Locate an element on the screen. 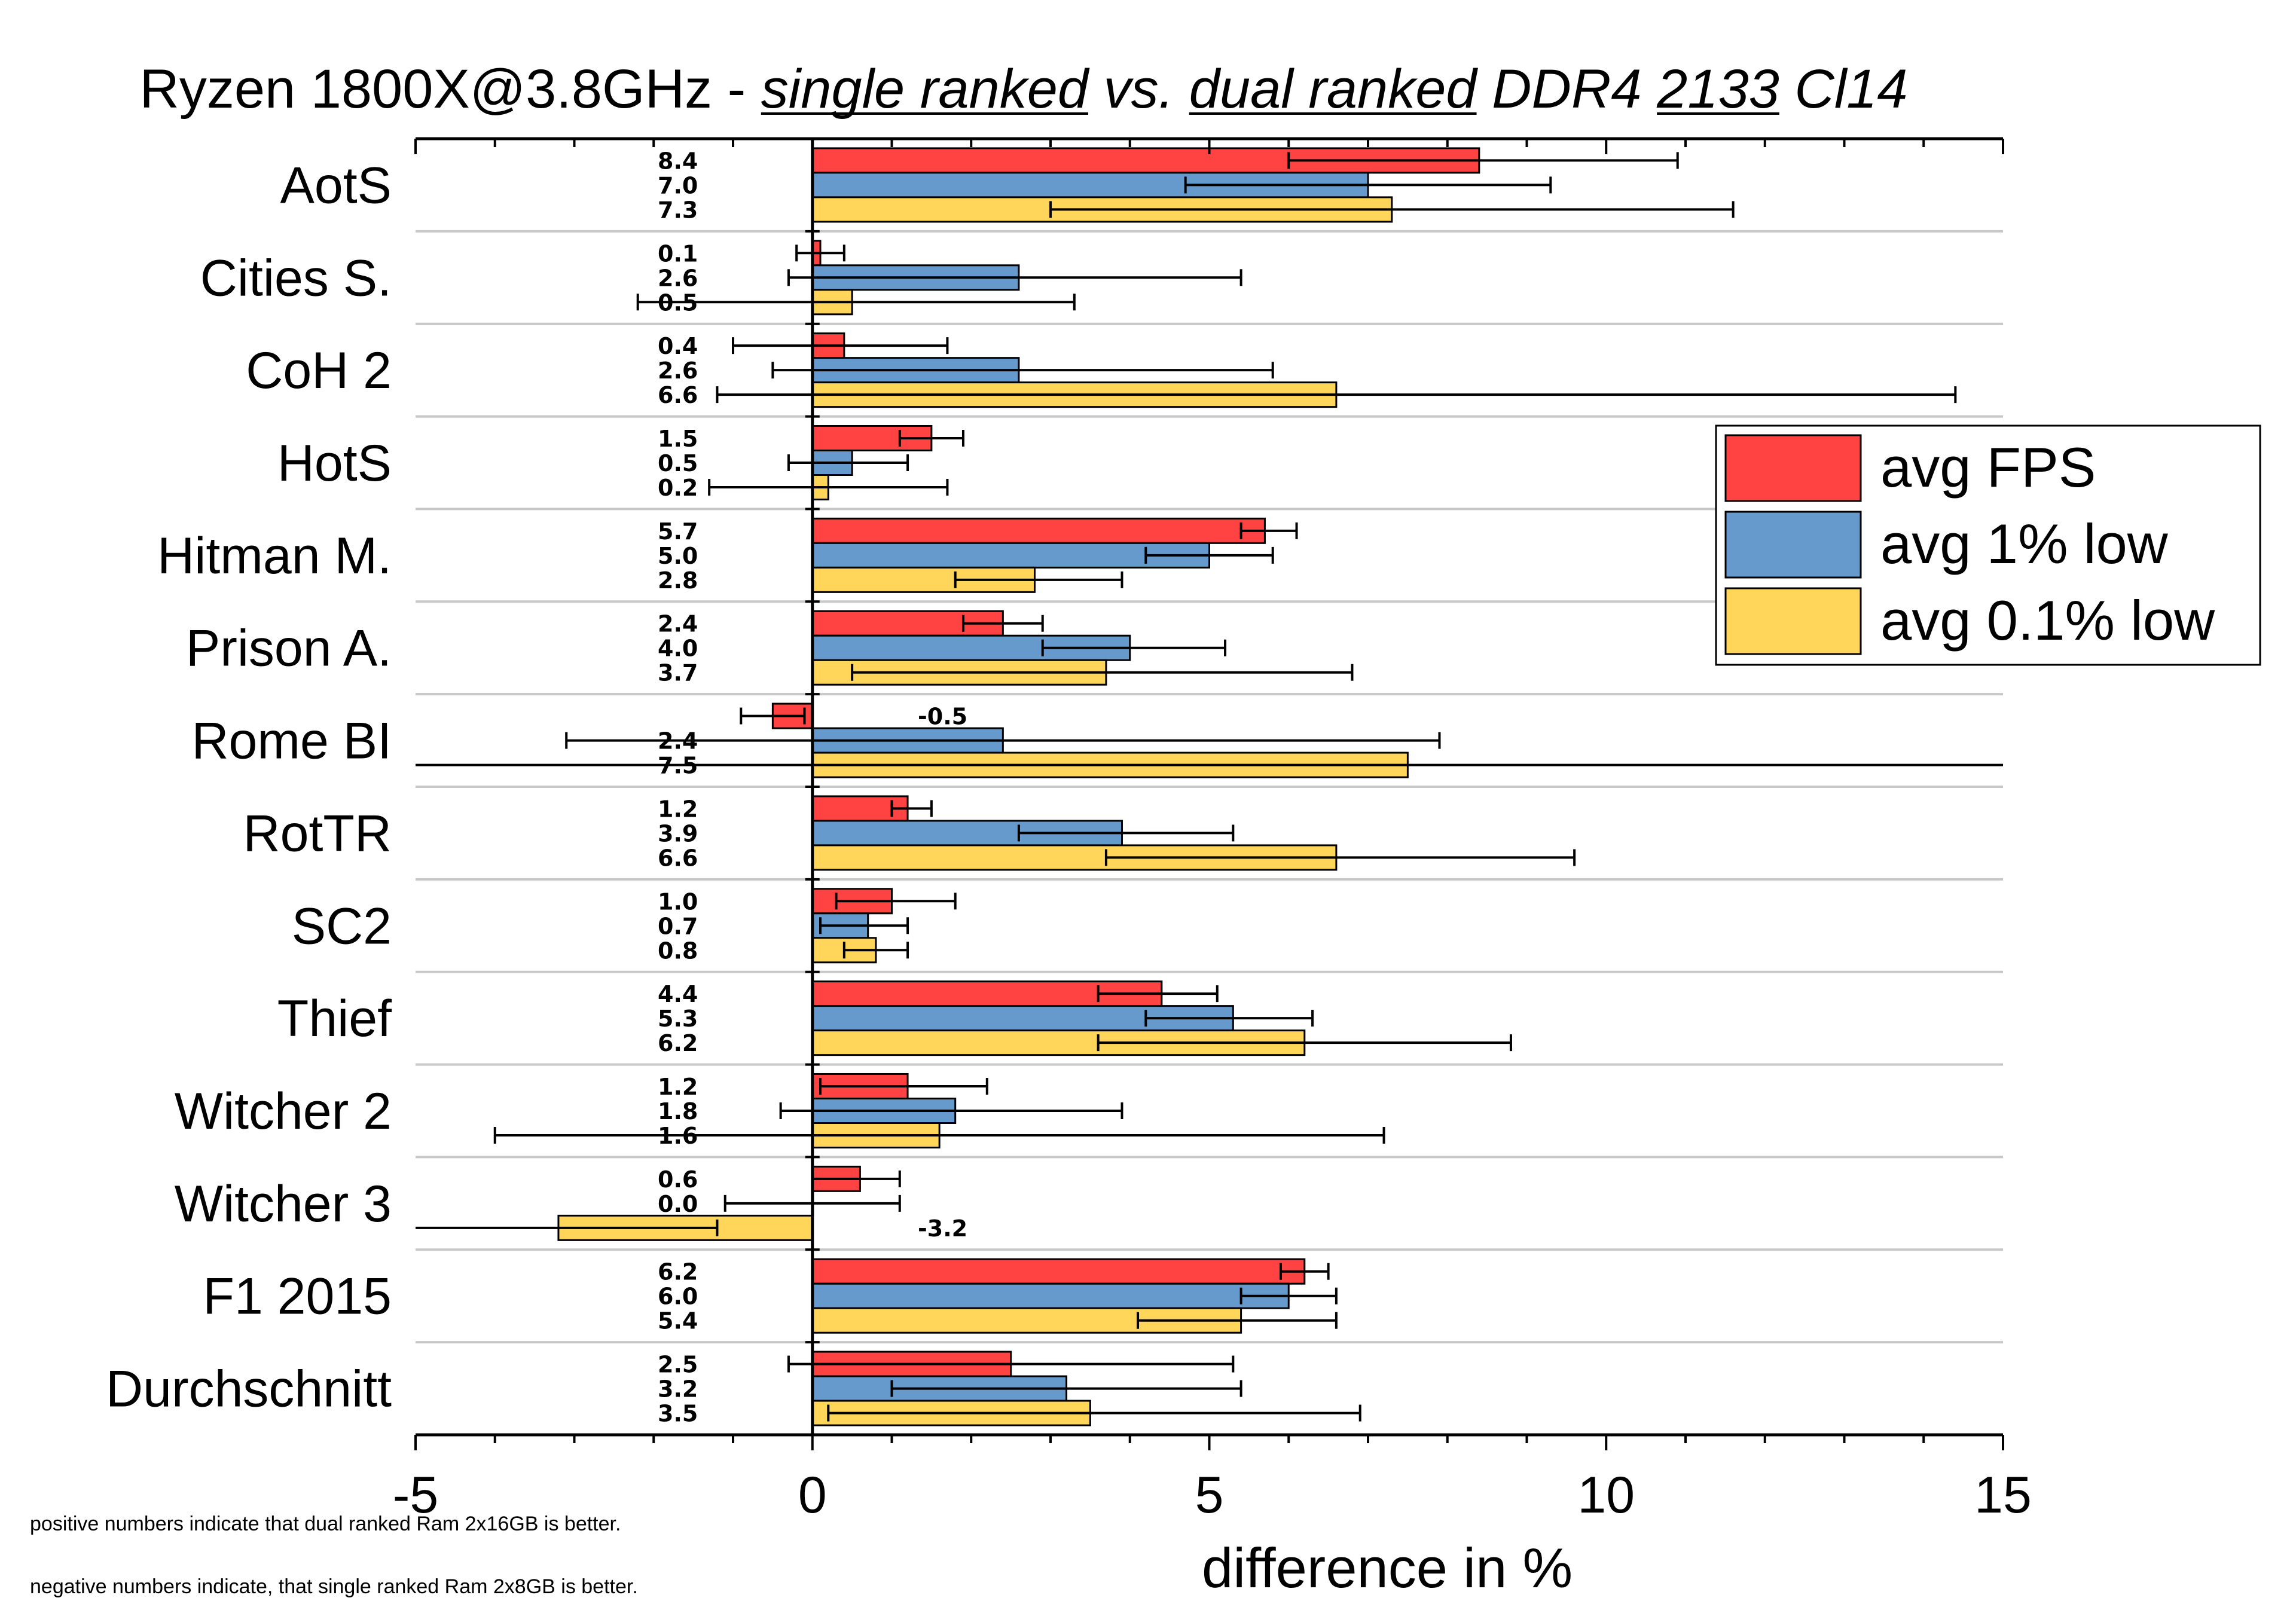 The height and width of the screenshot is (1604, 2296). value-label-2: 0.8 is located at coordinates (678, 951).